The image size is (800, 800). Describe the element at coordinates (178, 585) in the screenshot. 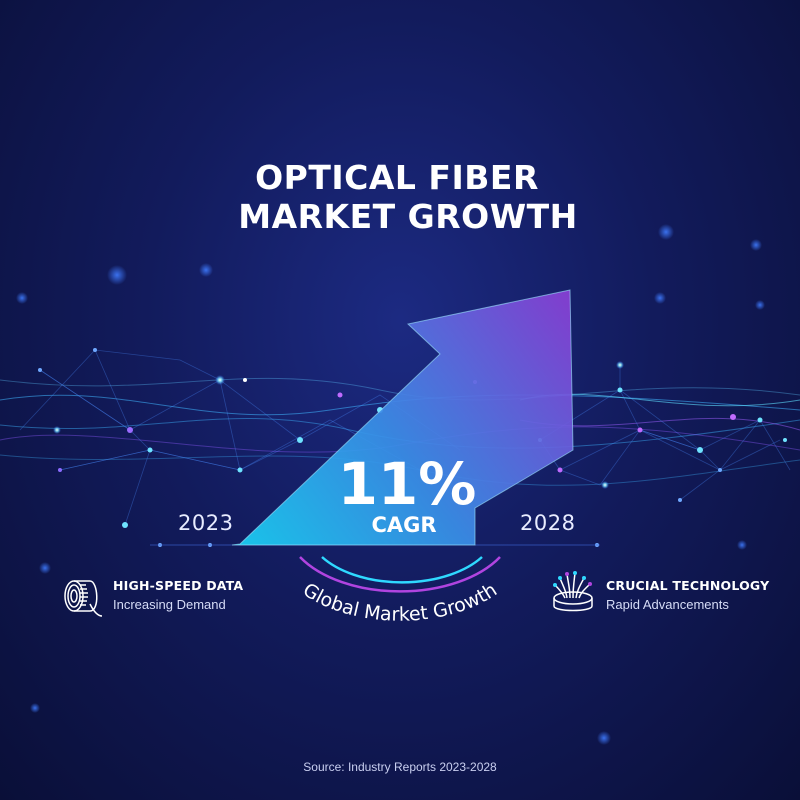

I see `feature-title: HIGH-SPEED DATA` at that location.